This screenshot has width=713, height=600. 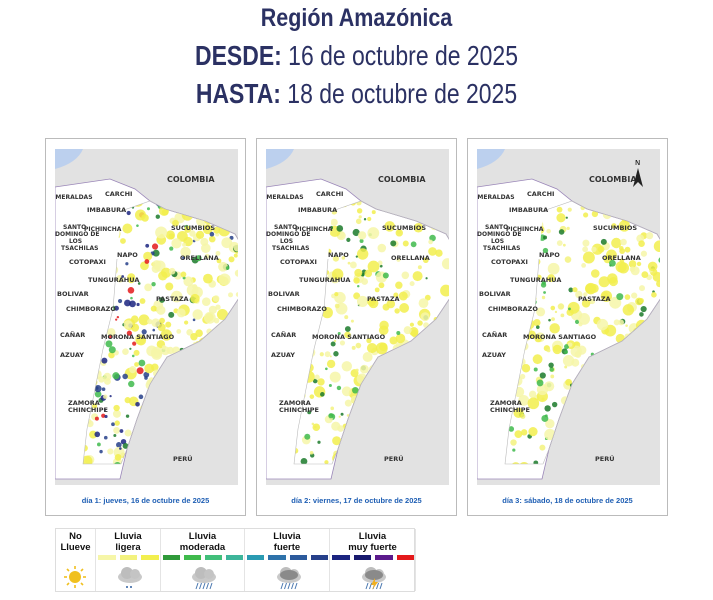 I want to click on map-label: AZUAY, so click(x=283, y=355).